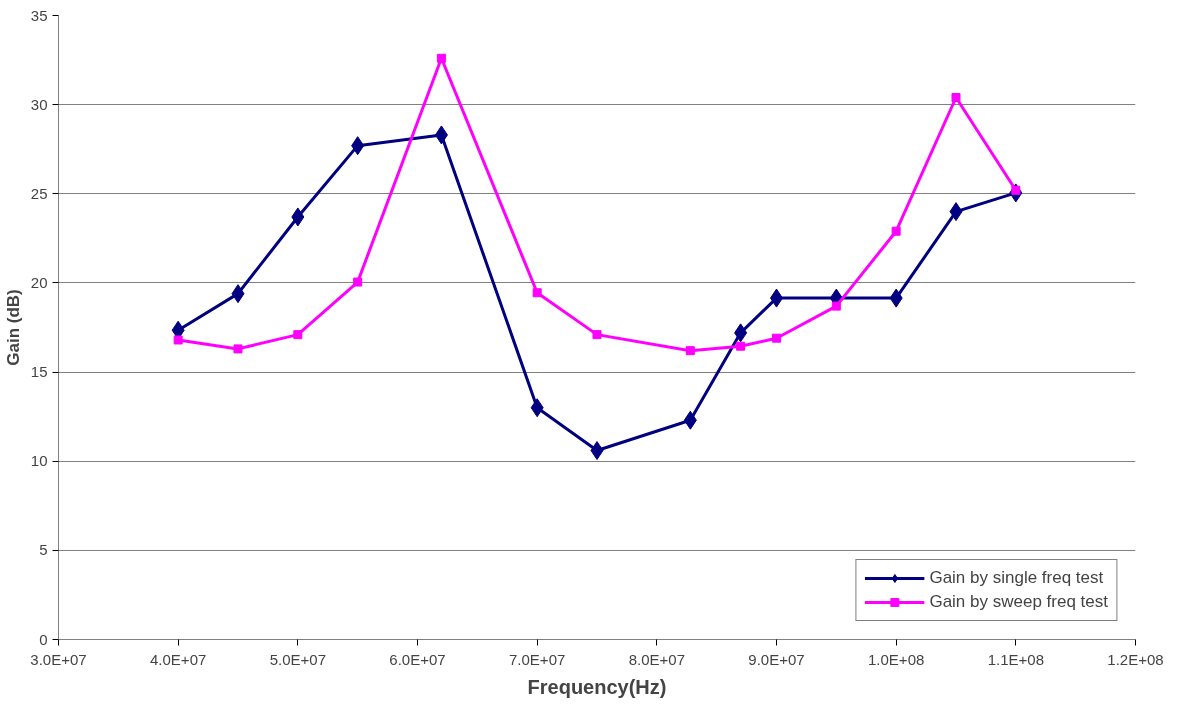  What do you see at coordinates (1018, 602) in the screenshot?
I see `legend-label: Gain by sweep freq test` at bounding box center [1018, 602].